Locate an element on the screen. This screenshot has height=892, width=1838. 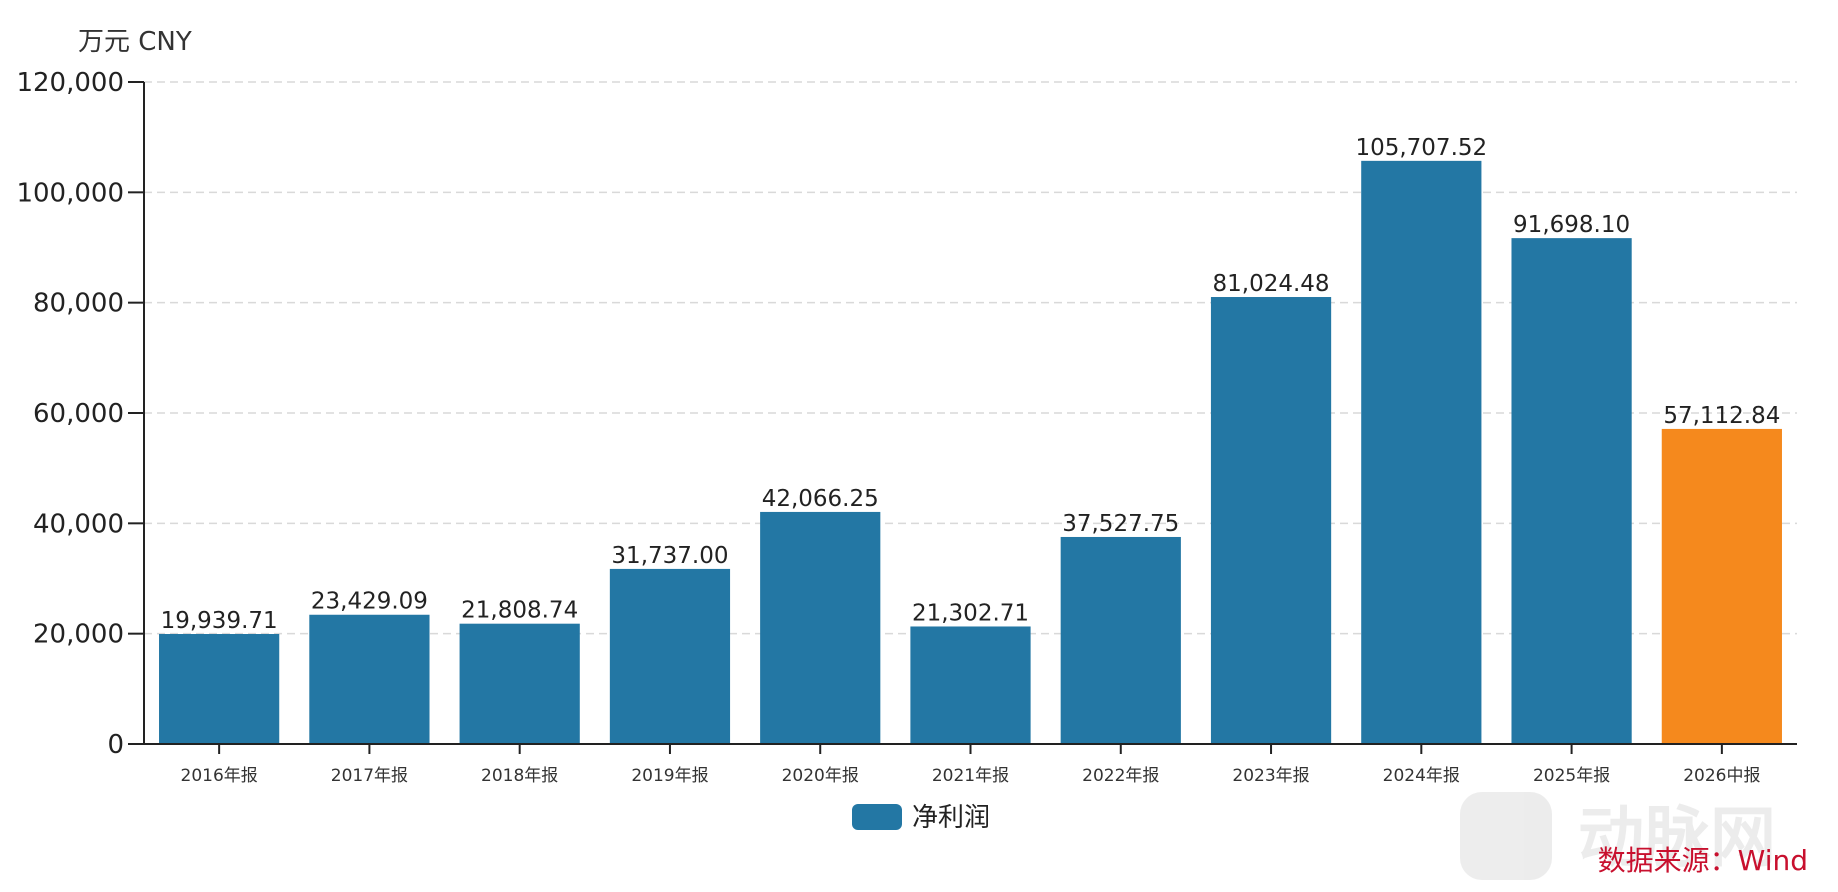
x-tick-label: 2023年报 is located at coordinates (1270, 776).